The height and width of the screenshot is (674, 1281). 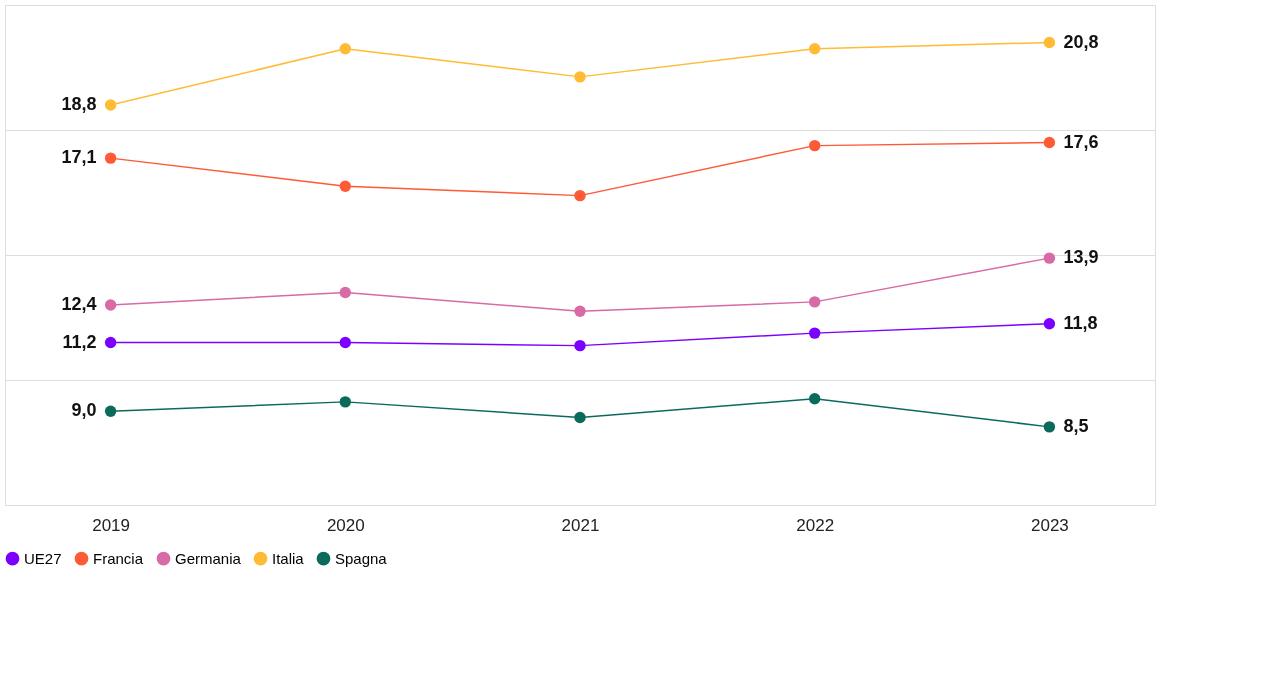 What do you see at coordinates (361, 558) in the screenshot?
I see `legend-label: Spagna` at bounding box center [361, 558].